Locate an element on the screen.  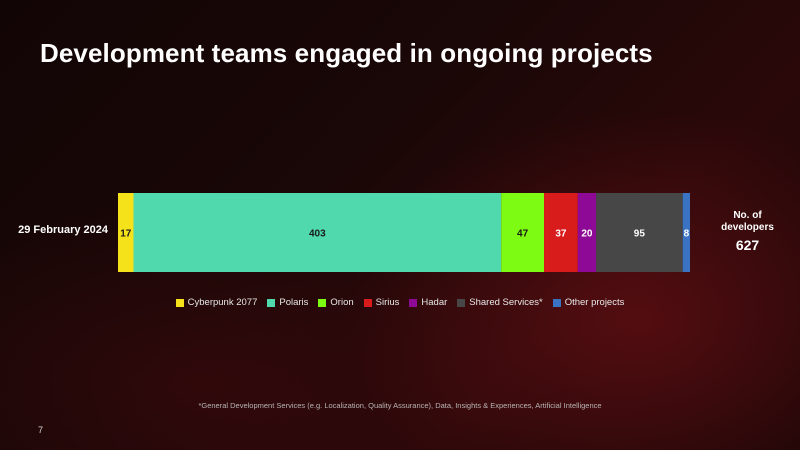
total-label: No. of developers is located at coordinates (747, 221).